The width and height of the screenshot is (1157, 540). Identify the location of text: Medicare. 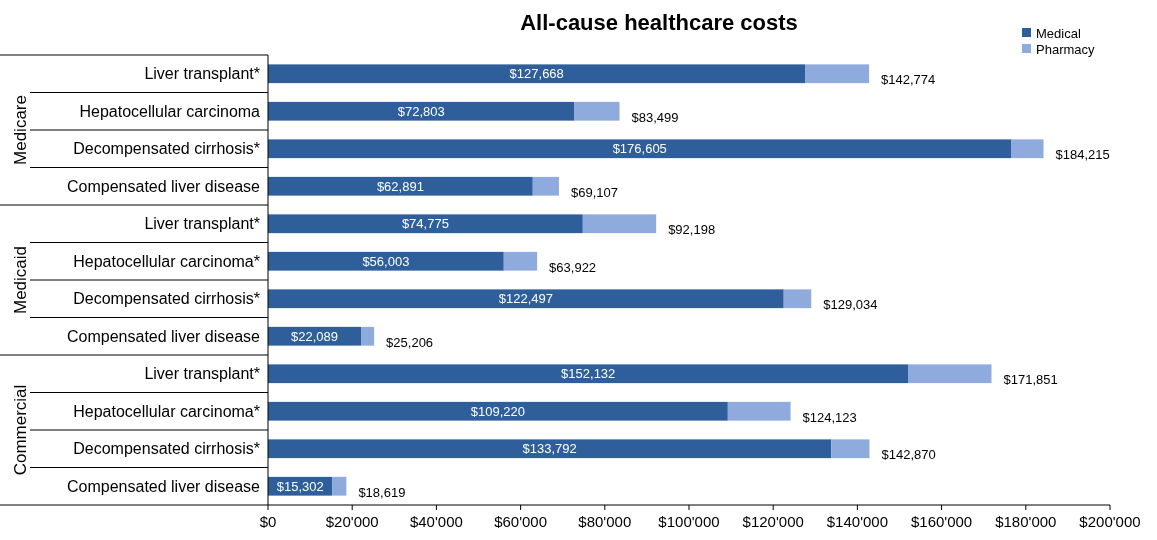
(20, 130).